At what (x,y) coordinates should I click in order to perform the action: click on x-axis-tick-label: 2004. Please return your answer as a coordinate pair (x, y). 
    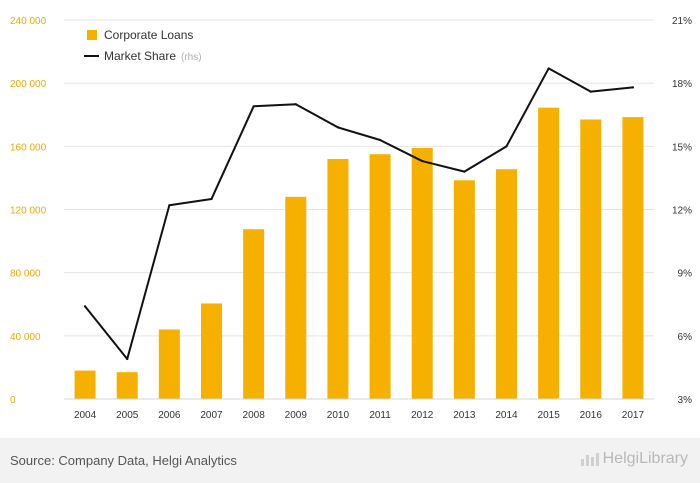
    Looking at the image, I should click on (85, 415).